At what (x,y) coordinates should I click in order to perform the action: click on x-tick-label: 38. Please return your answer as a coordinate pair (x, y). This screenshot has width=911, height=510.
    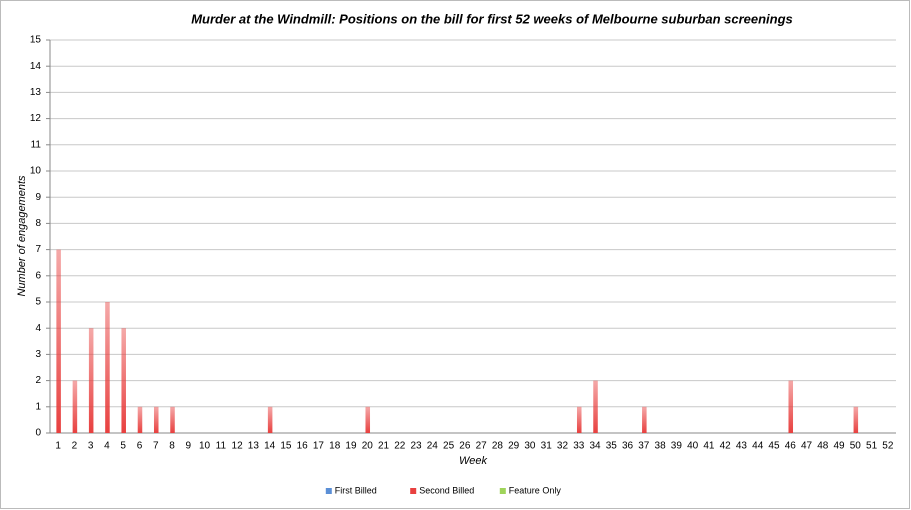
    Looking at the image, I should click on (661, 446).